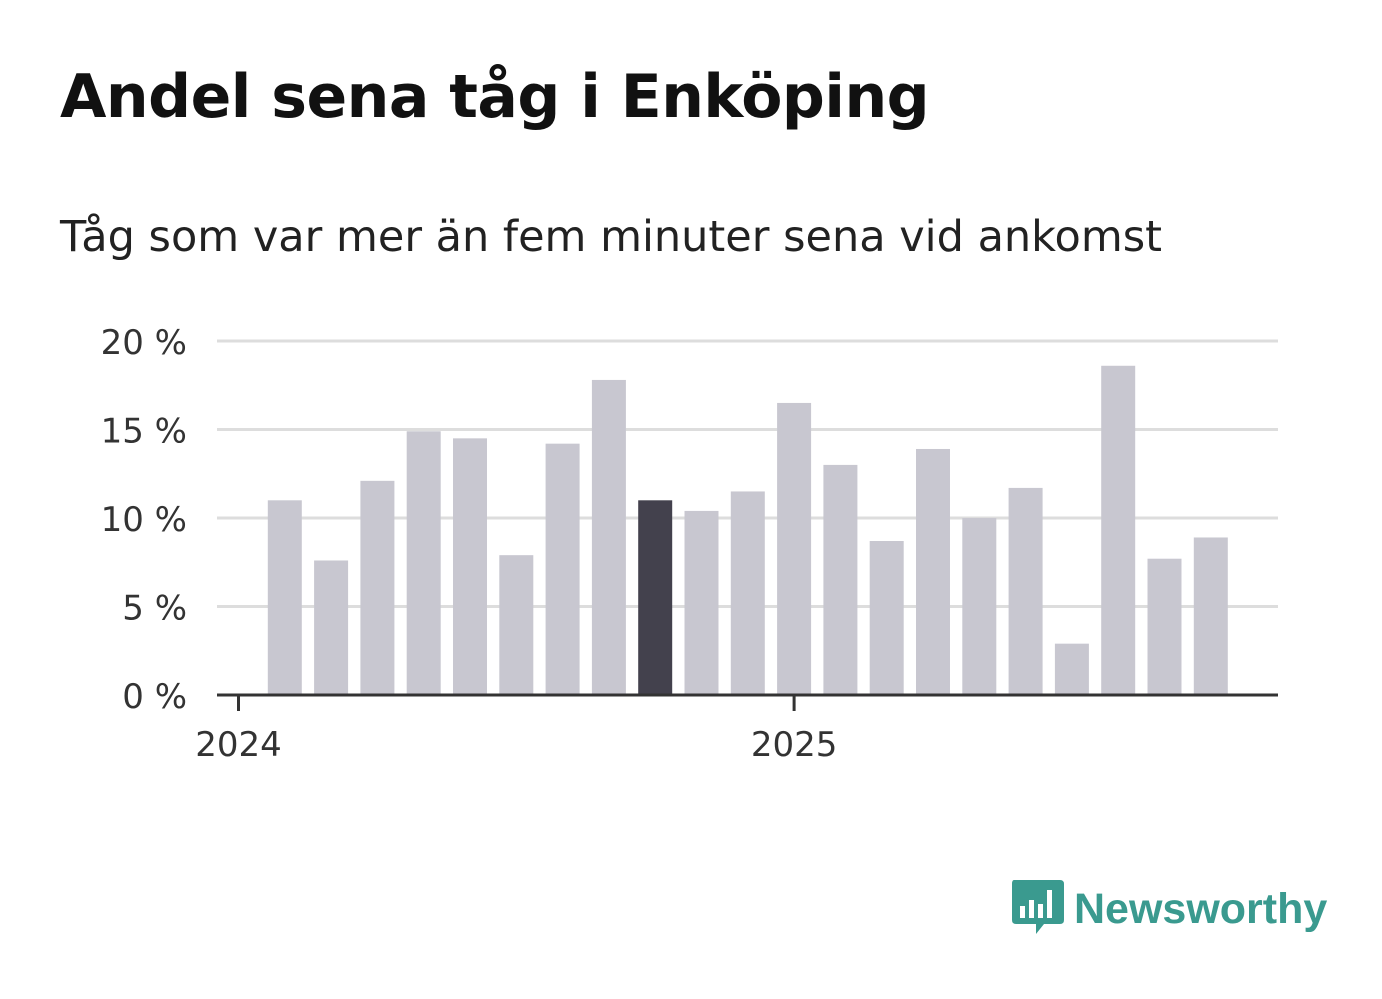 The image size is (1382, 999). What do you see at coordinates (144, 343) in the screenshot?
I see `y-tick-label: 20 %` at bounding box center [144, 343].